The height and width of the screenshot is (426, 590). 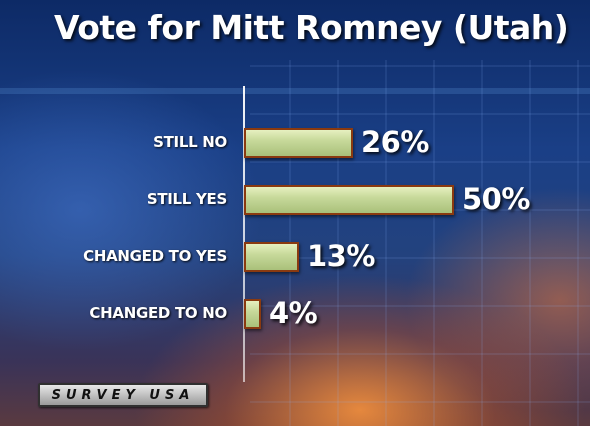 I want to click on value-label: 26%, so click(x=395, y=142).